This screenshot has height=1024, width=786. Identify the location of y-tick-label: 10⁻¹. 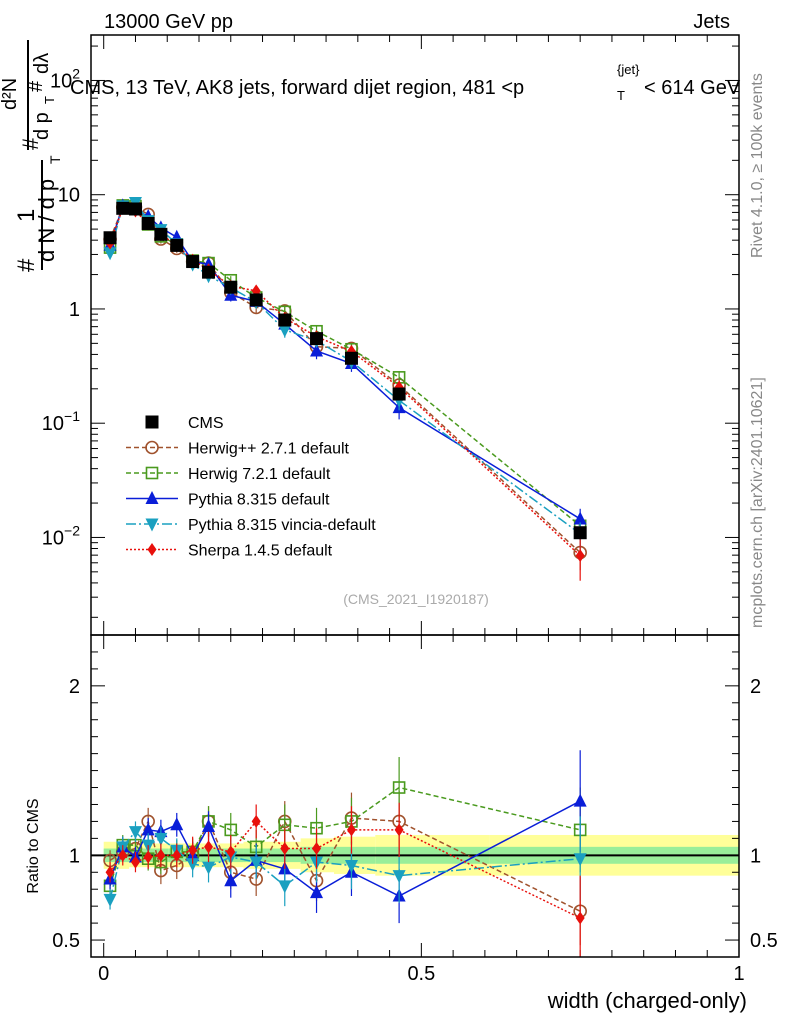
(61, 421).